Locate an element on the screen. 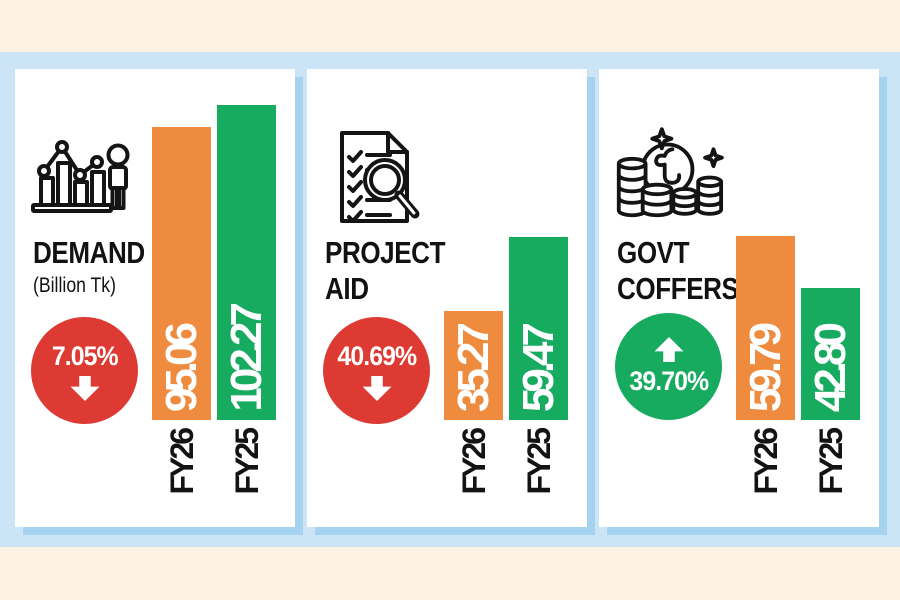 The width and height of the screenshot is (900, 600). bar-fy26: 95.06 is located at coordinates (181, 273).